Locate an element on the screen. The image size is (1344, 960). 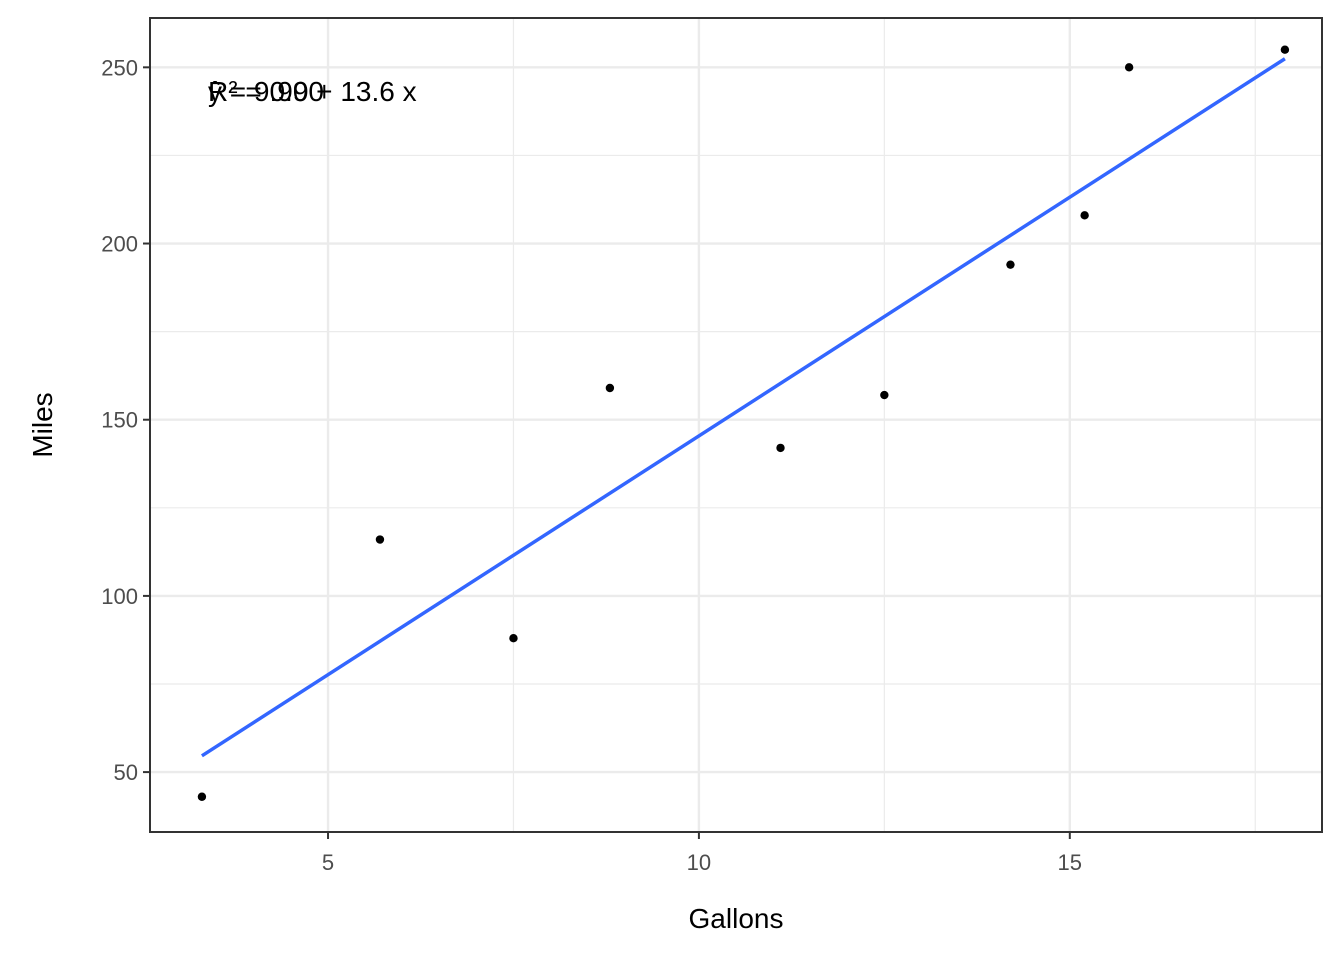
x-tick-label: 10 is located at coordinates (699, 862).